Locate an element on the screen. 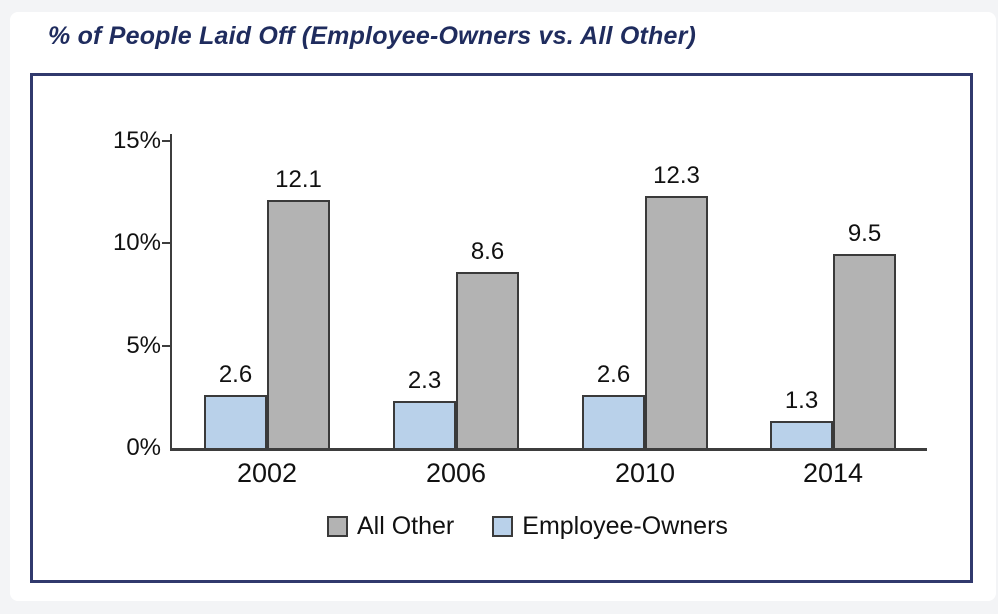  bar-value-label: 12.3 is located at coordinates (676, 175).